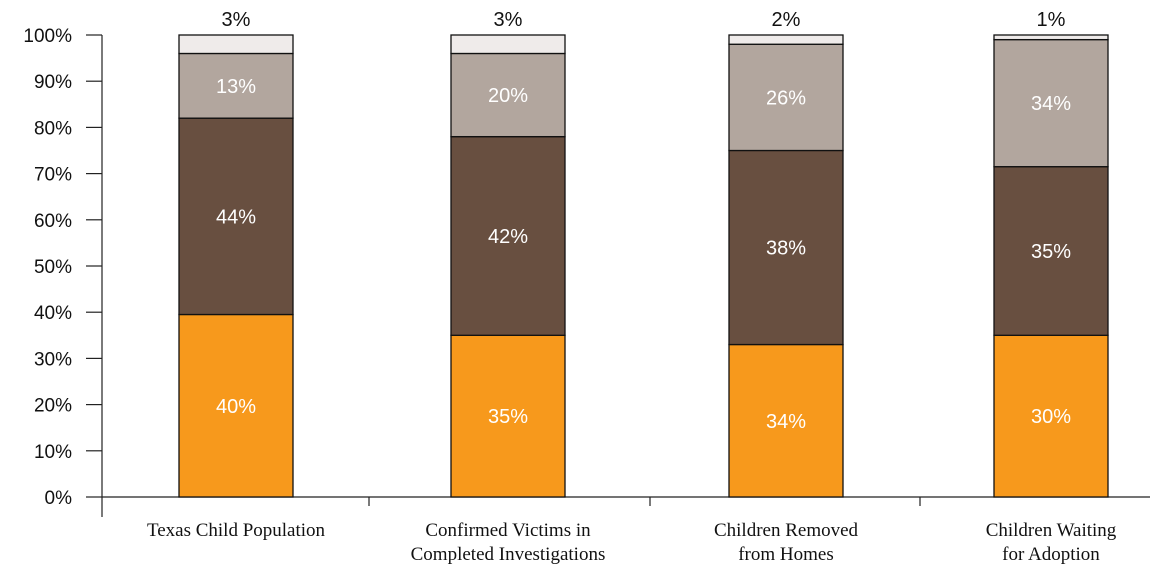 This screenshot has height=570, width=1169. I want to click on y-tick-label: 60%, so click(53, 221).